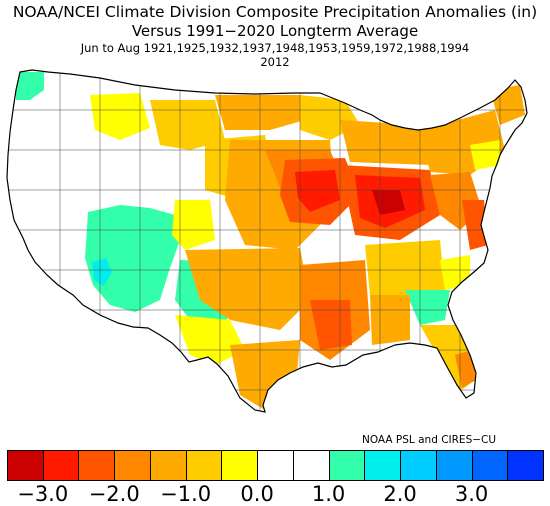  Describe the element at coordinates (210, 340) in the screenshot. I see `region-west-texas-dry` at that location.